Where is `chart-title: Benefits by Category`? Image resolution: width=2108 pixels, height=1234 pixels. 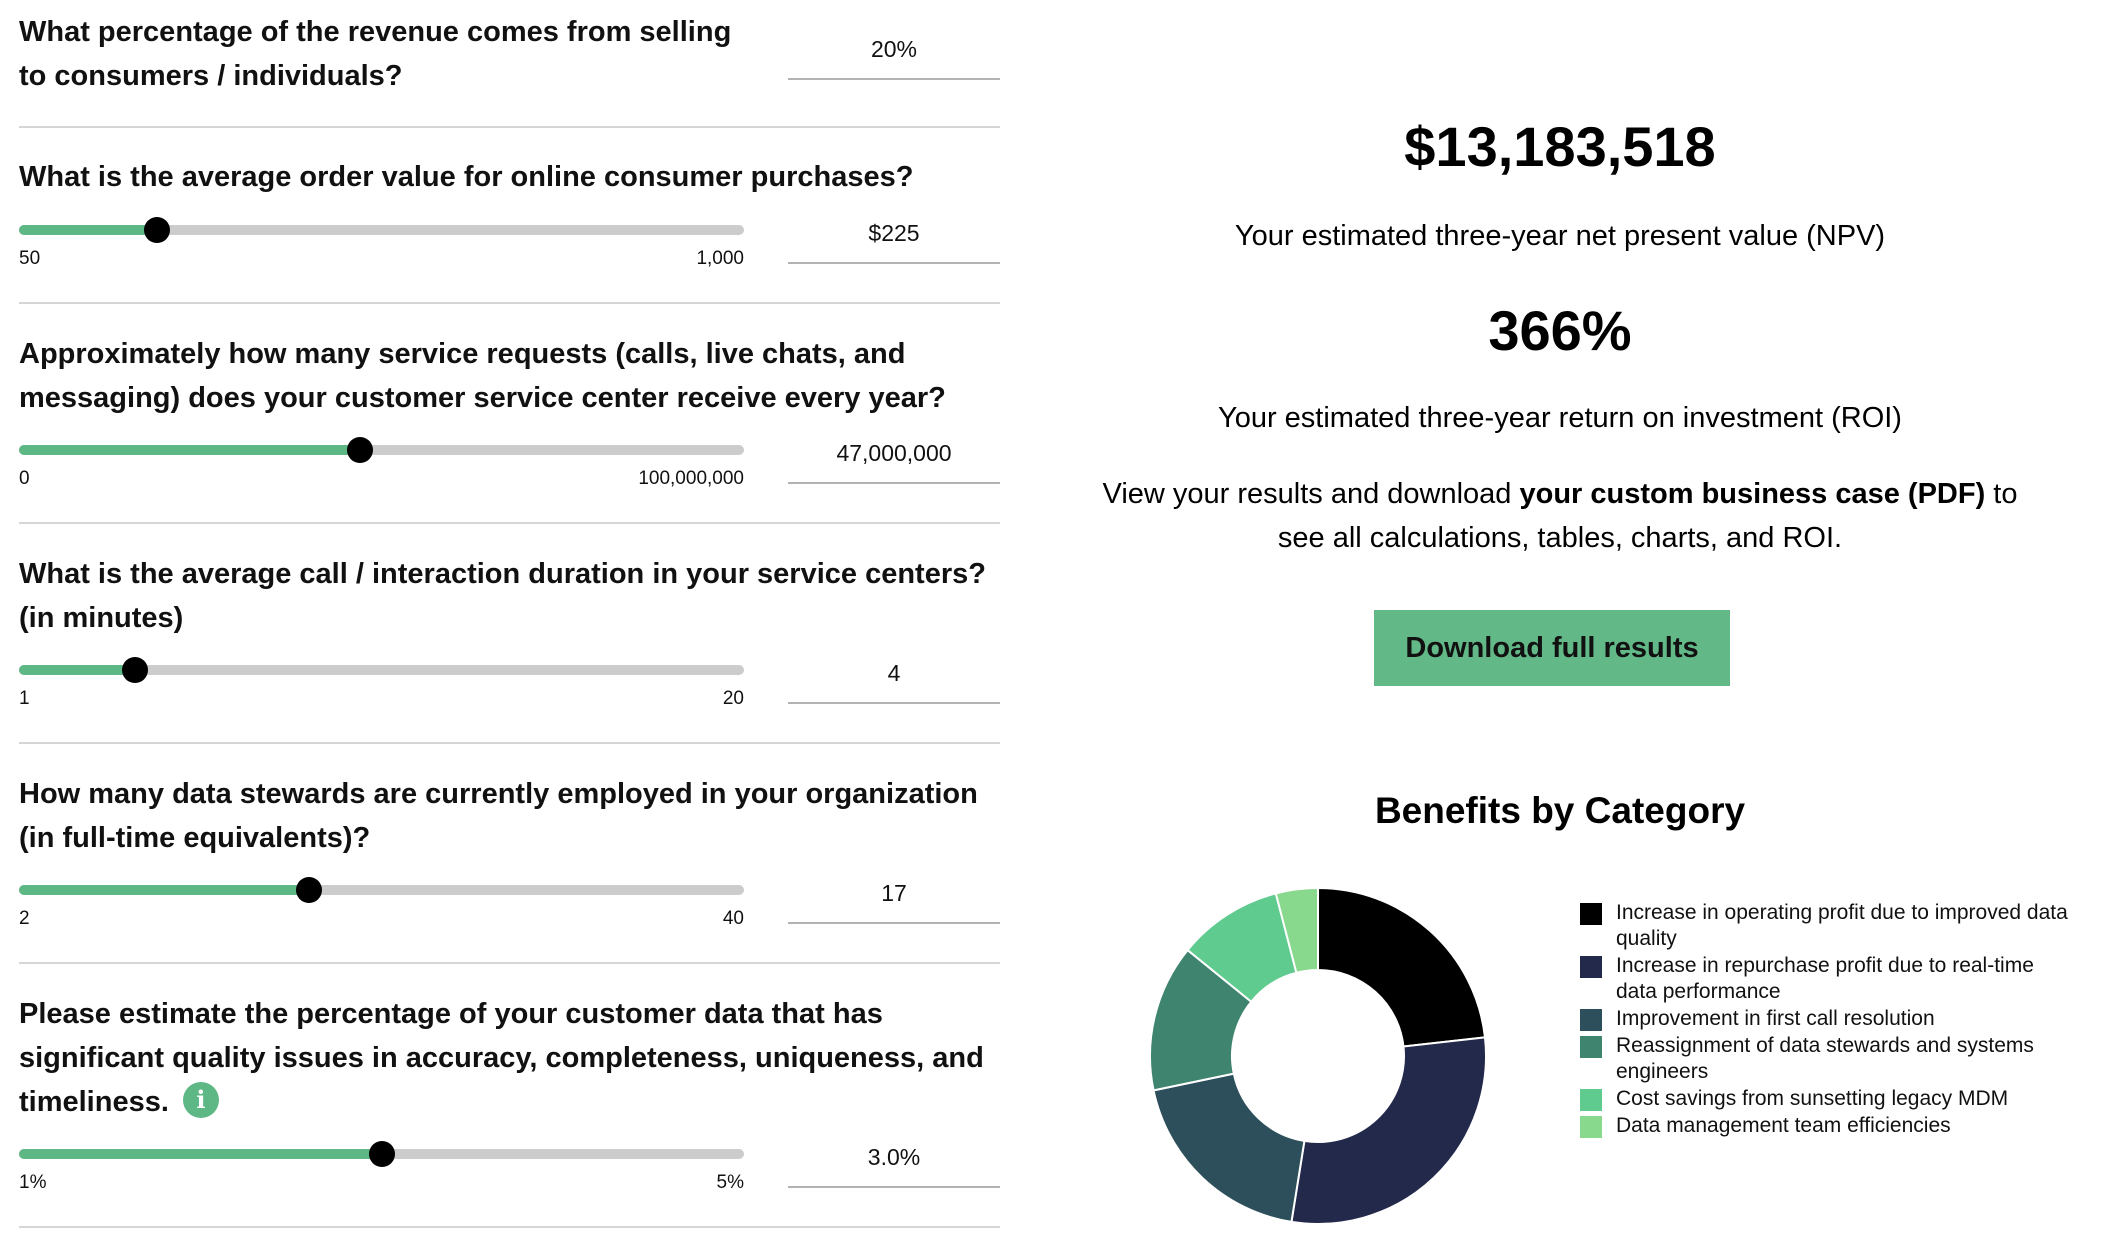 chart-title: Benefits by Category is located at coordinates (1560, 810).